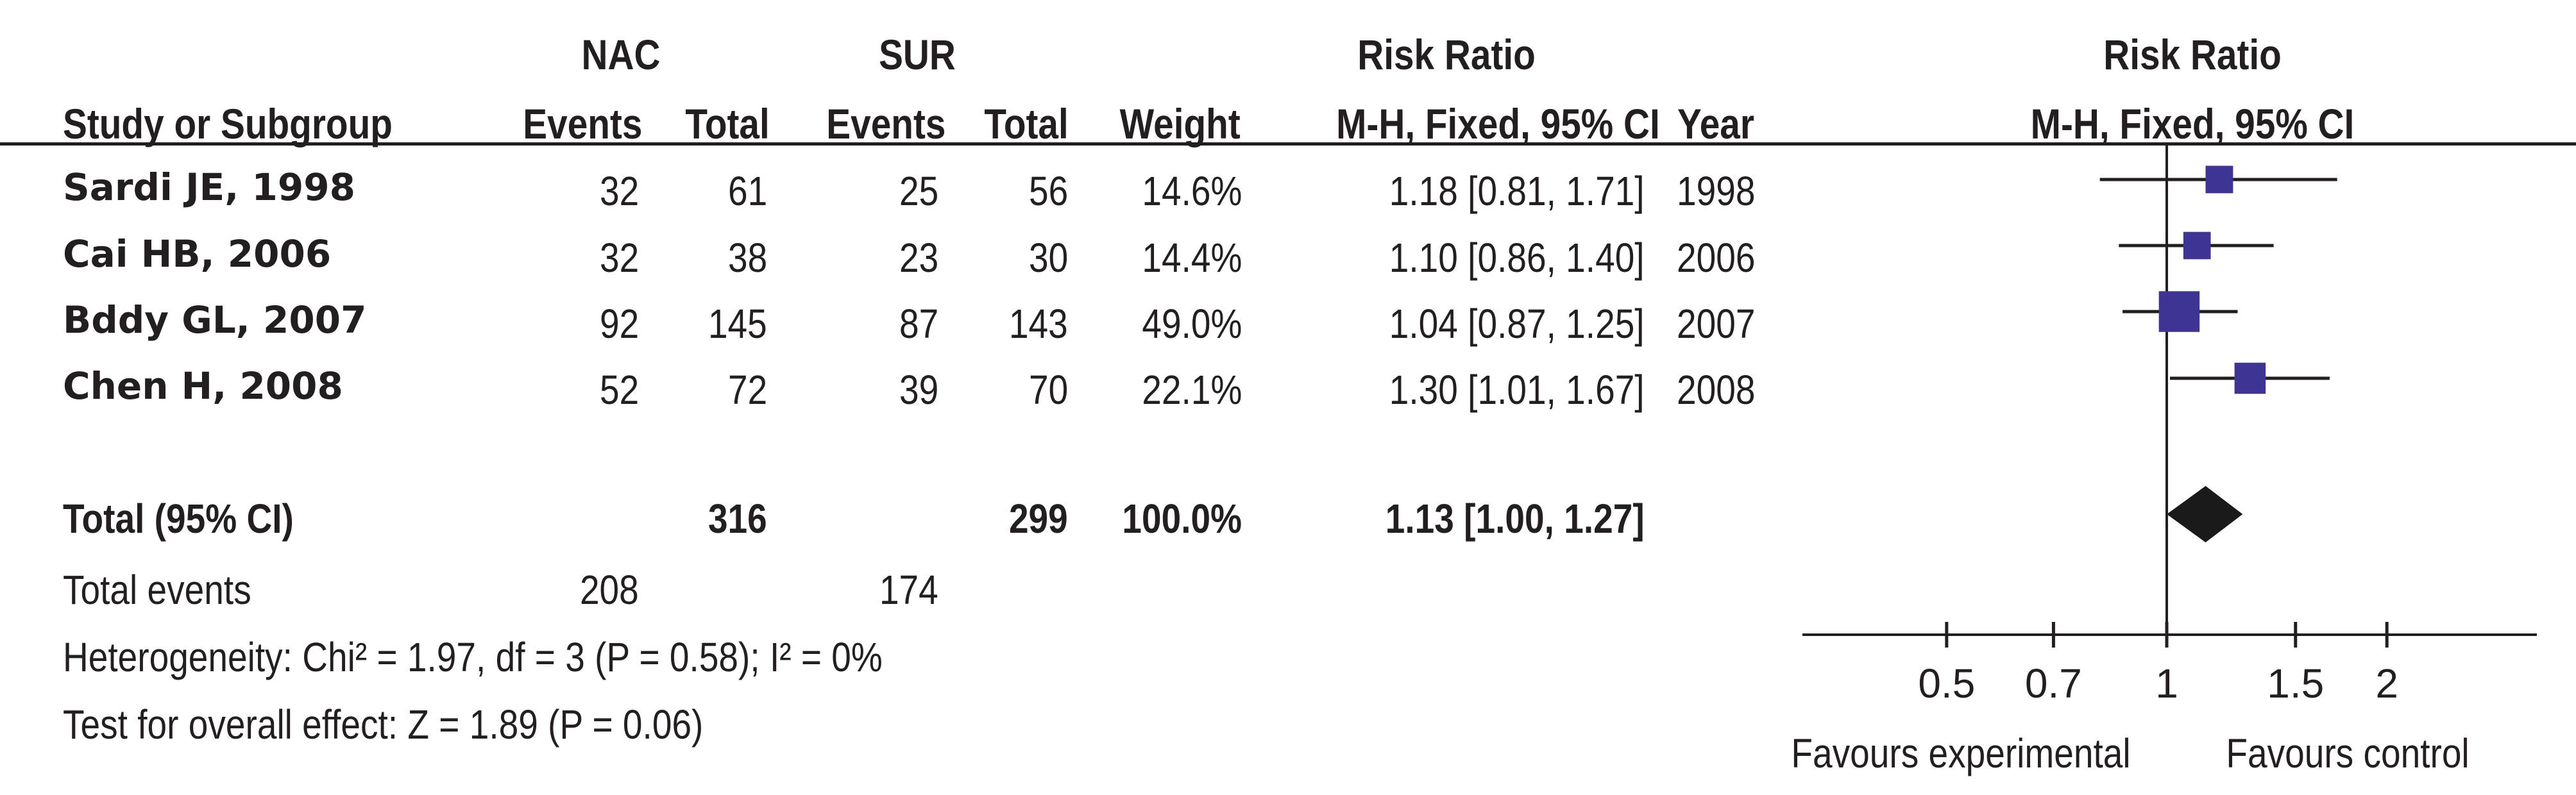  I want to click on study-column-header: Study or Subgroup, so click(228, 123).